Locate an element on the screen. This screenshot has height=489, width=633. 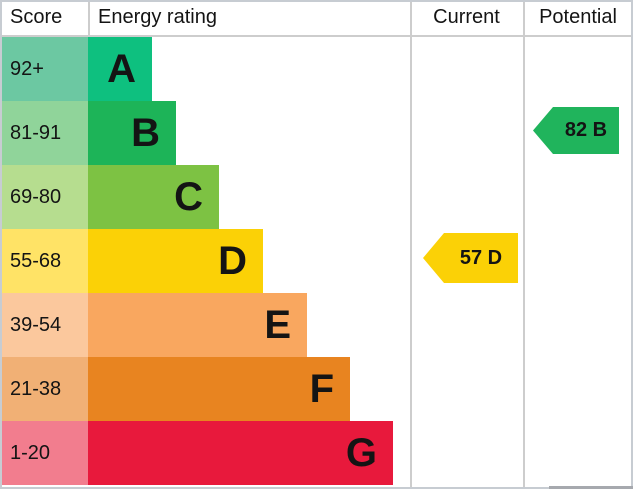
score-cell-d: 55-68 is located at coordinates (44, 261).